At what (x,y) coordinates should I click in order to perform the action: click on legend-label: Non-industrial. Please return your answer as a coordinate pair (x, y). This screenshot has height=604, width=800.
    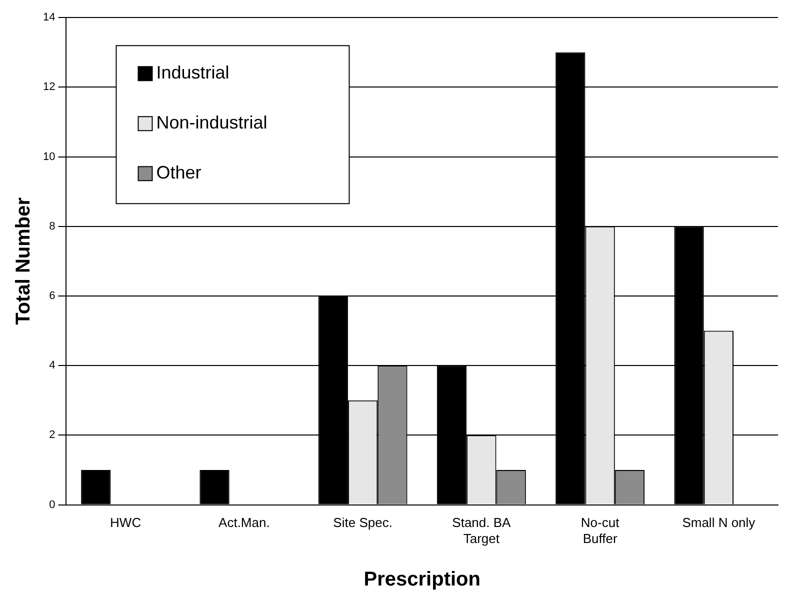
    Looking at the image, I should click on (212, 122).